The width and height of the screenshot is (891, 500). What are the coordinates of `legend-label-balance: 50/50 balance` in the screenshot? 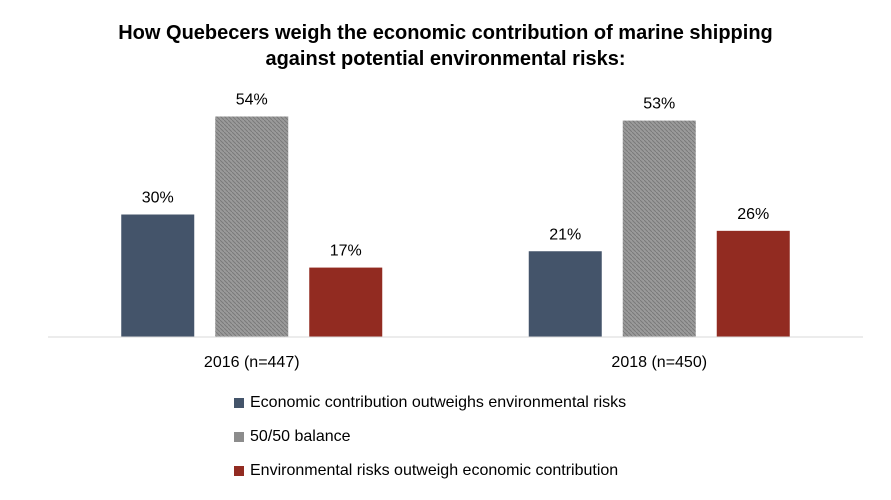 It's located at (300, 436).